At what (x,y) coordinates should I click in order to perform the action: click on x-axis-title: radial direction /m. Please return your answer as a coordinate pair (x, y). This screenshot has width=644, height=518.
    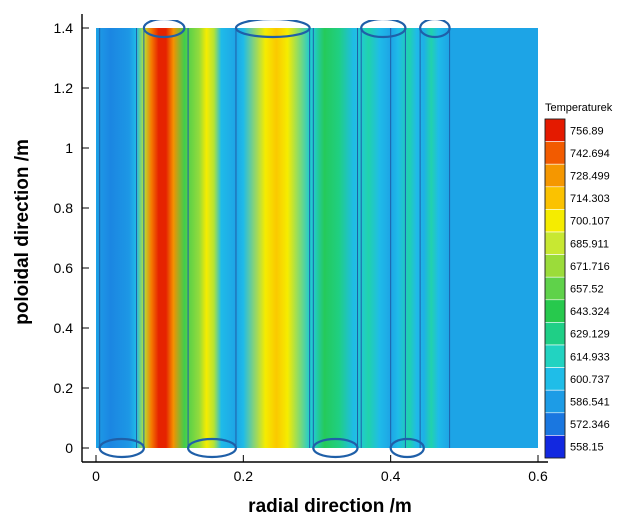
    Looking at the image, I should click on (330, 506).